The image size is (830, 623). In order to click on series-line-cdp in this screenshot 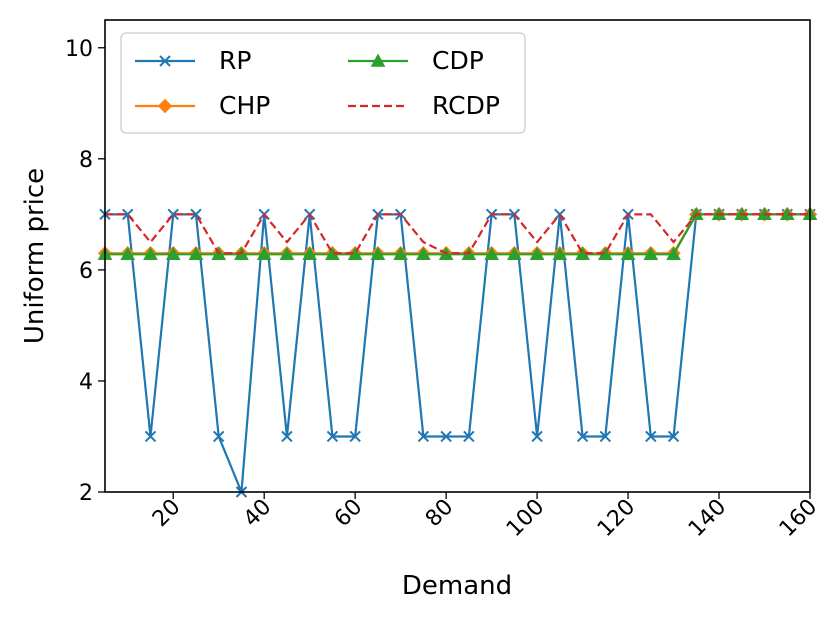, I will do `click(457, 234)`.